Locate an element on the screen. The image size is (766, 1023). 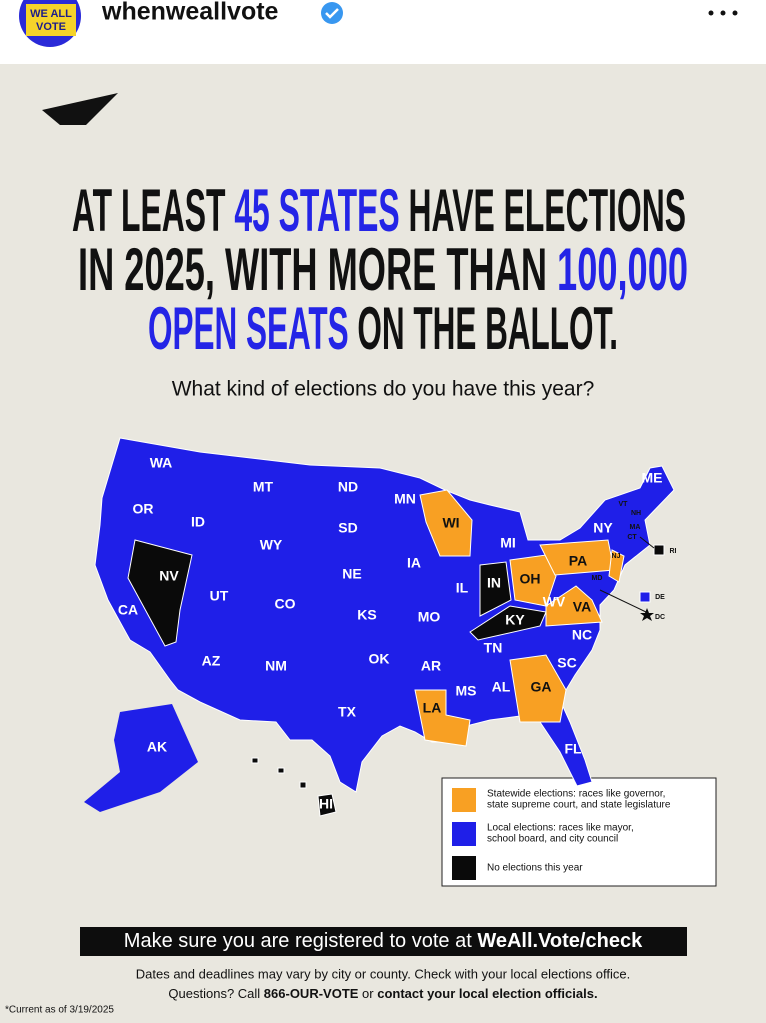
dc-star is located at coordinates (647, 614).